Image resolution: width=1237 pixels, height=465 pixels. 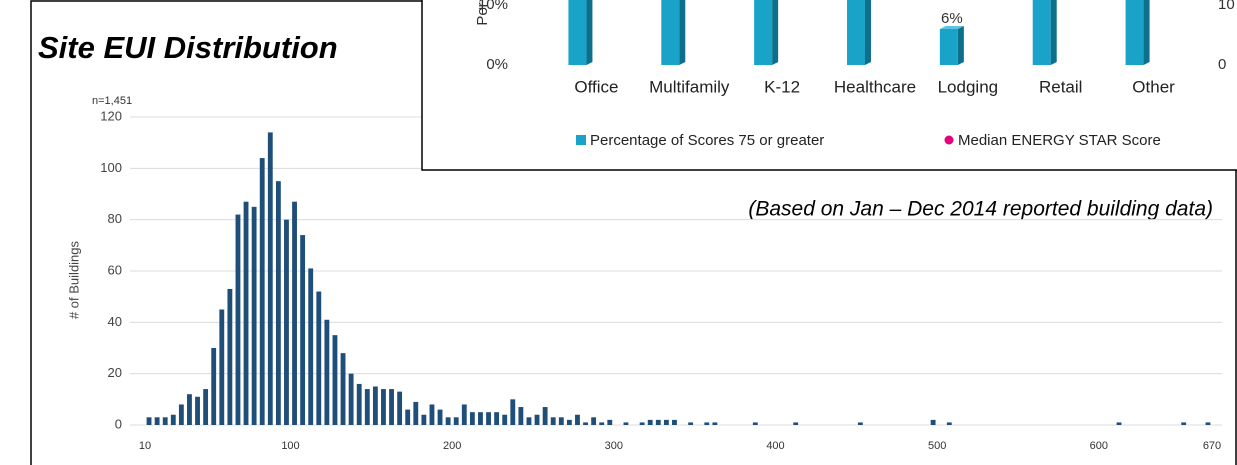 I want to click on x-tick-label: 500, so click(x=937, y=446).